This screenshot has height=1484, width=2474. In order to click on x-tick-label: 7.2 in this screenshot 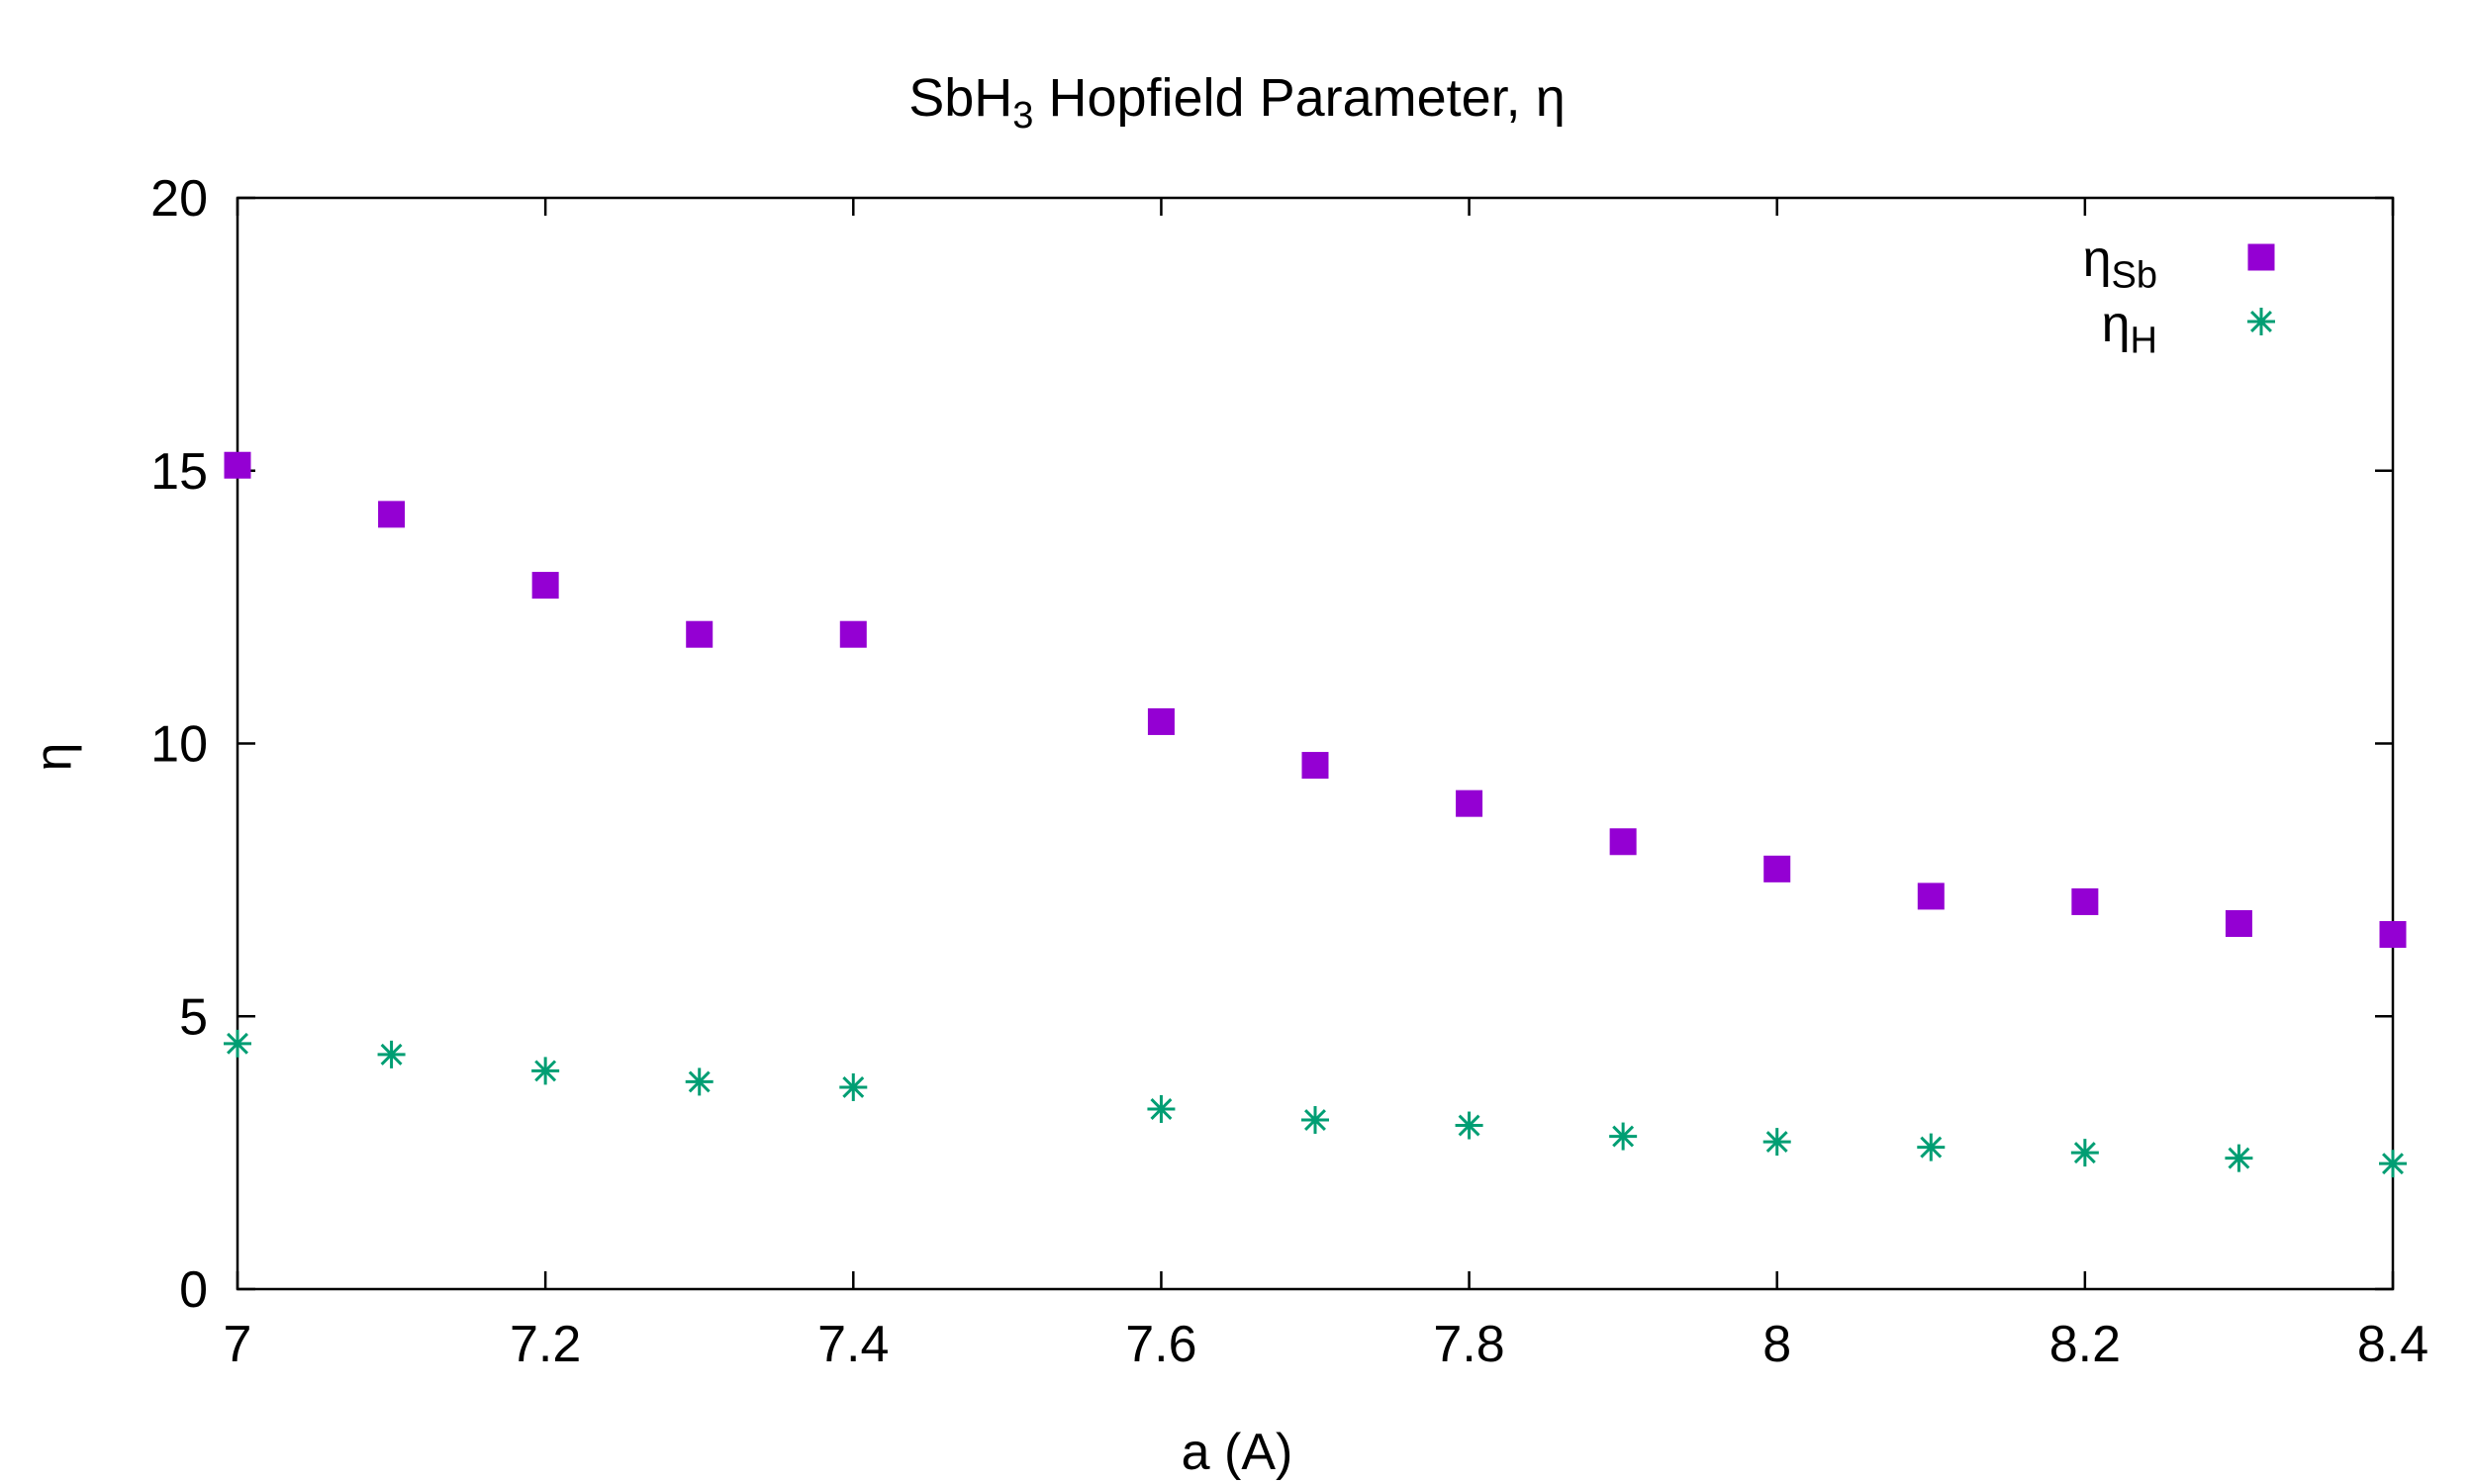, I will do `click(546, 1344)`.